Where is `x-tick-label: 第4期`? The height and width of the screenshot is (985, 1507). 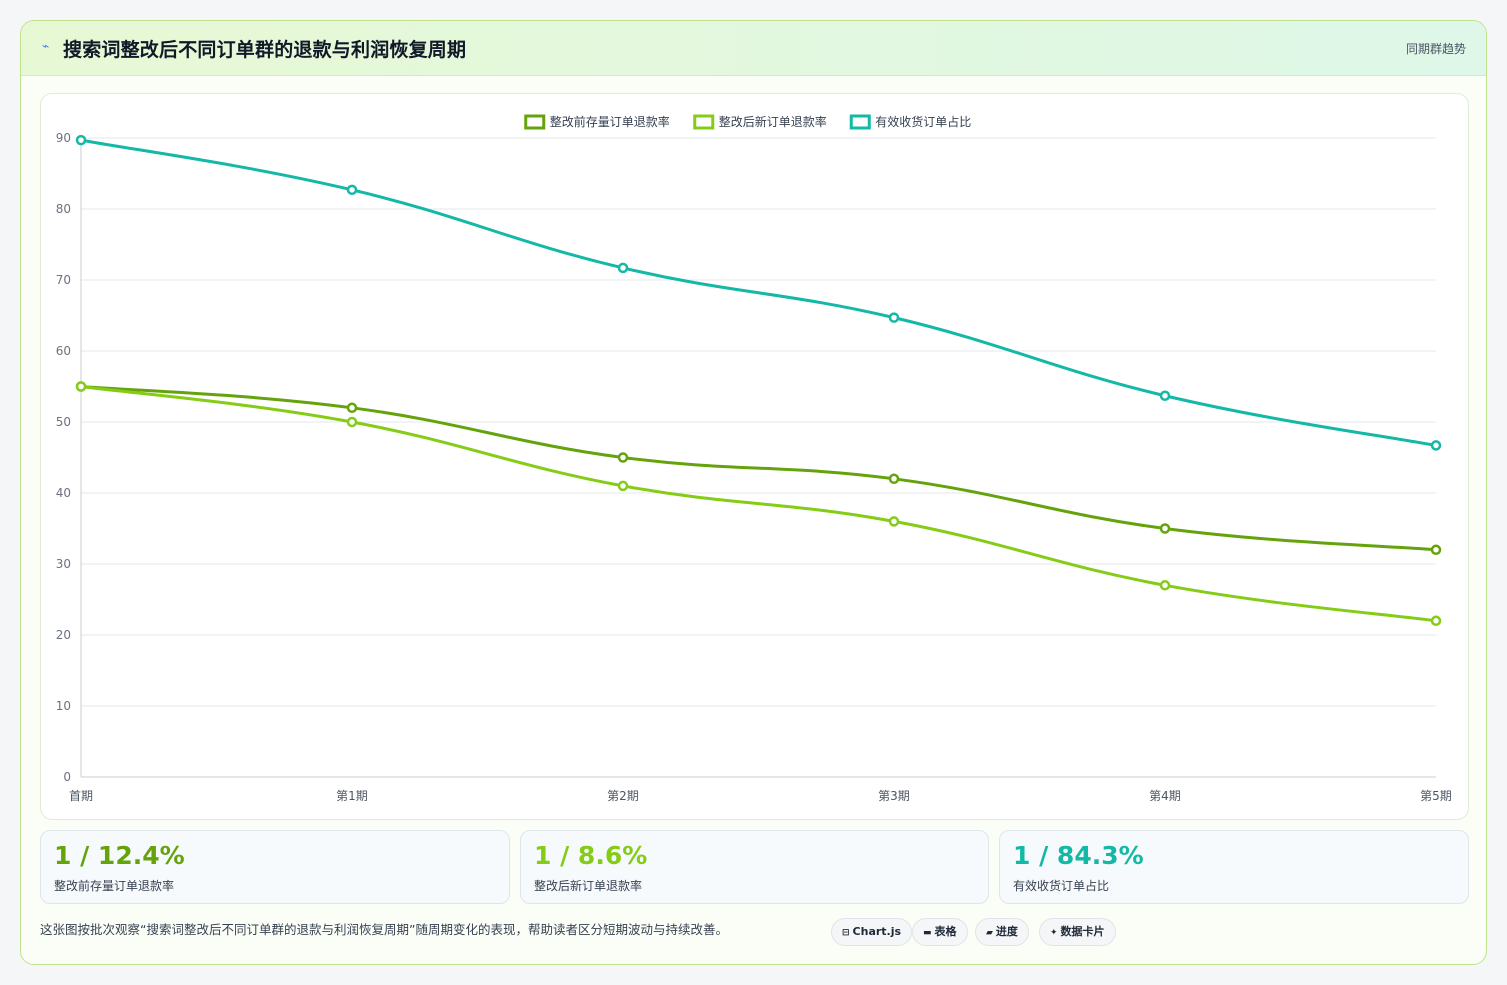 x-tick-label: 第4期 is located at coordinates (1165, 796).